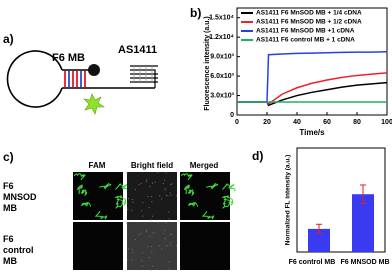 This screenshot has width=392, height=274. I want to click on x-tick-label: 40, so click(297, 122).